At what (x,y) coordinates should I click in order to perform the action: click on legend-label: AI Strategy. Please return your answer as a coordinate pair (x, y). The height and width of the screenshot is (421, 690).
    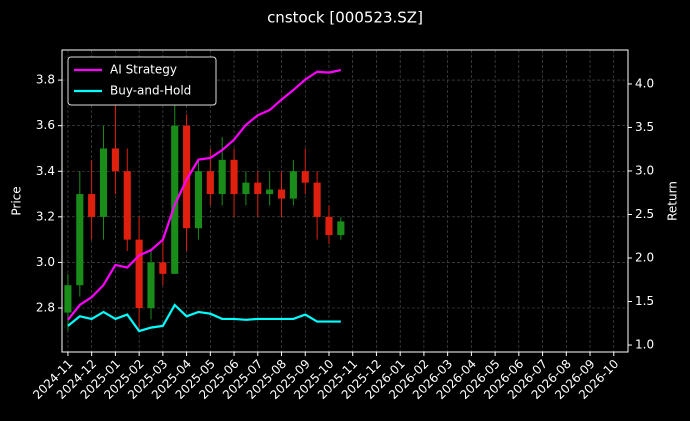
    Looking at the image, I should click on (143, 70).